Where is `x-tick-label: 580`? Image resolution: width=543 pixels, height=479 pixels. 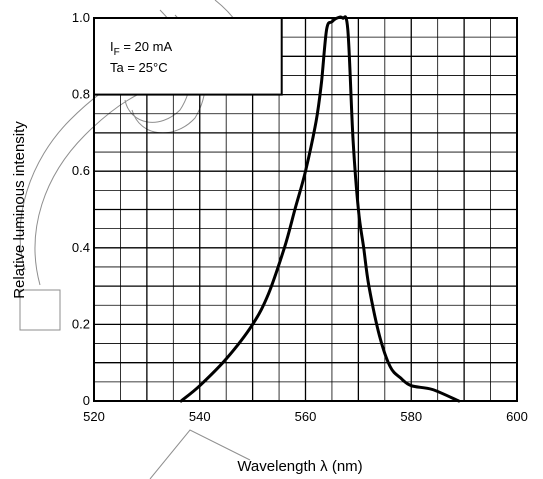
x-tick-label: 580 is located at coordinates (411, 416).